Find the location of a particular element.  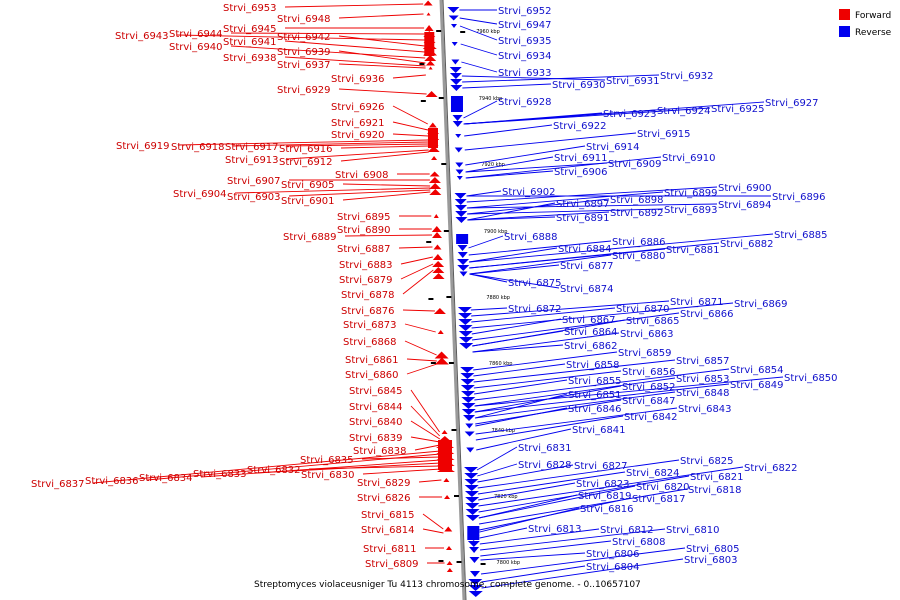

forward-gene-label: Strvi_6916 is located at coordinates (306, 149).